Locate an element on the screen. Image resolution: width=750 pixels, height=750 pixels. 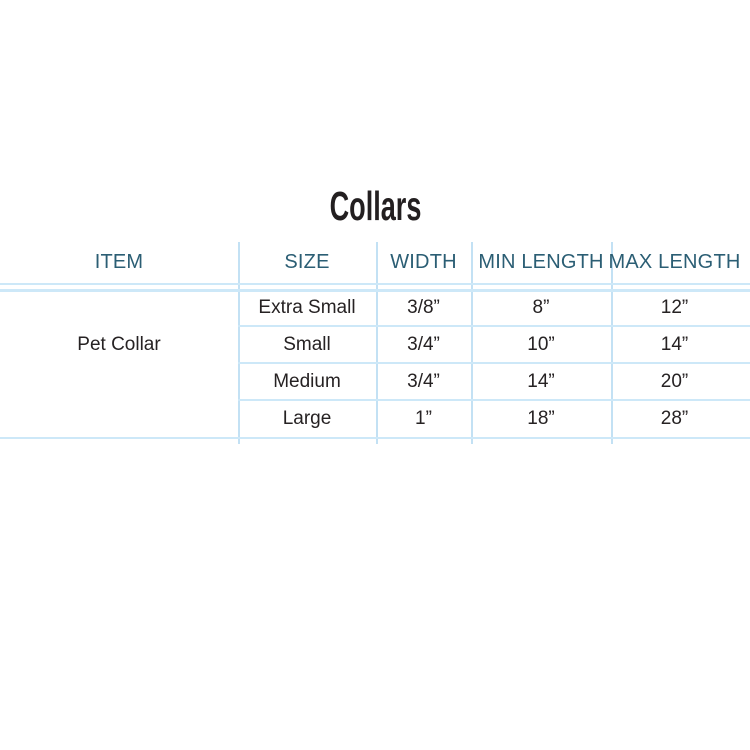
header-double-rule-top is located at coordinates (375, 284).